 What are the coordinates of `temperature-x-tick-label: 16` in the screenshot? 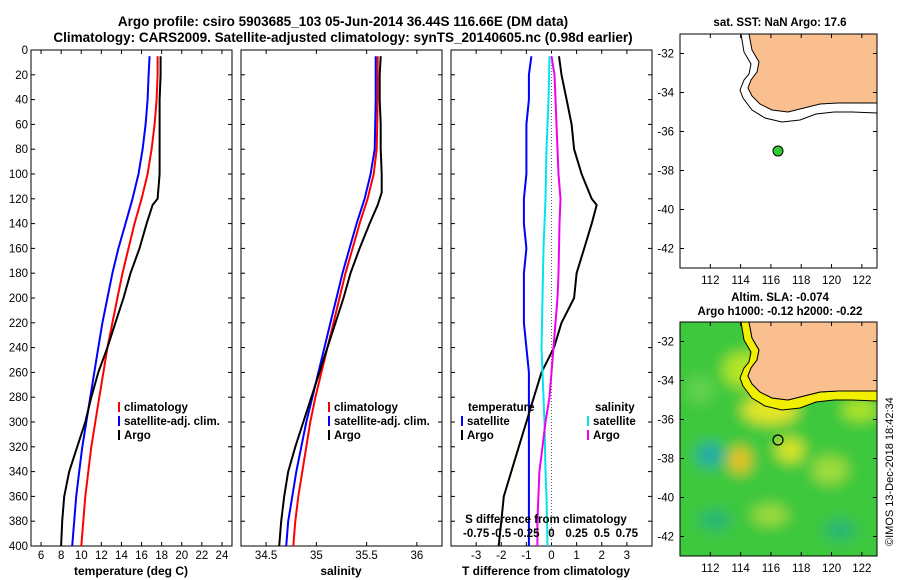 It's located at (141, 556).